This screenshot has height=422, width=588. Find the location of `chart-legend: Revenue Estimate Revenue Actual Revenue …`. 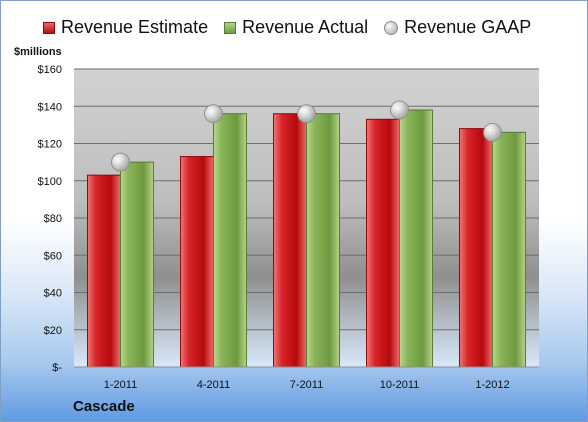

chart-legend: Revenue Estimate Revenue Actual Revenue … is located at coordinates (295, 27).